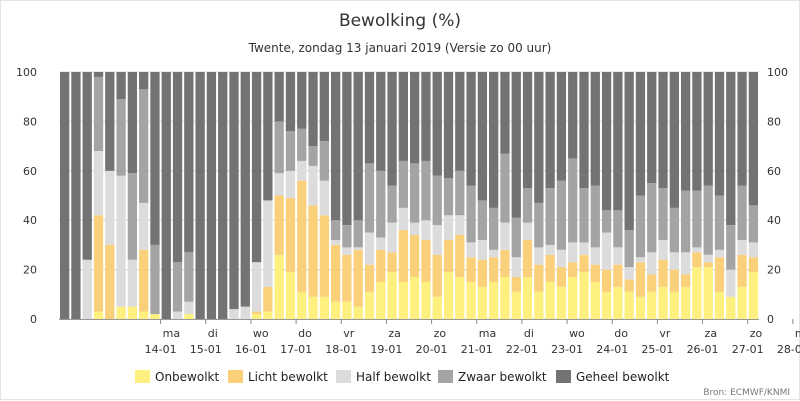 This screenshot has height=401, width=800. Describe the element at coordinates (206, 349) in the screenshot. I see `x-tick-date: 15-01` at that location.